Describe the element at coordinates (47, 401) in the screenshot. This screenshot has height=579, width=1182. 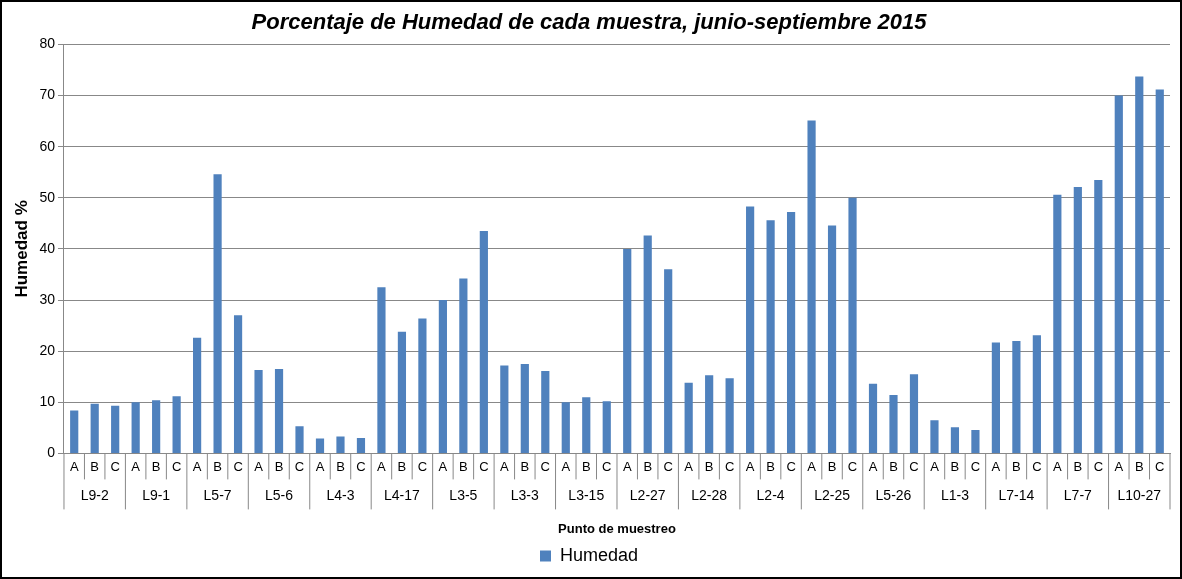
I see `y-tick-label: 10` at that location.